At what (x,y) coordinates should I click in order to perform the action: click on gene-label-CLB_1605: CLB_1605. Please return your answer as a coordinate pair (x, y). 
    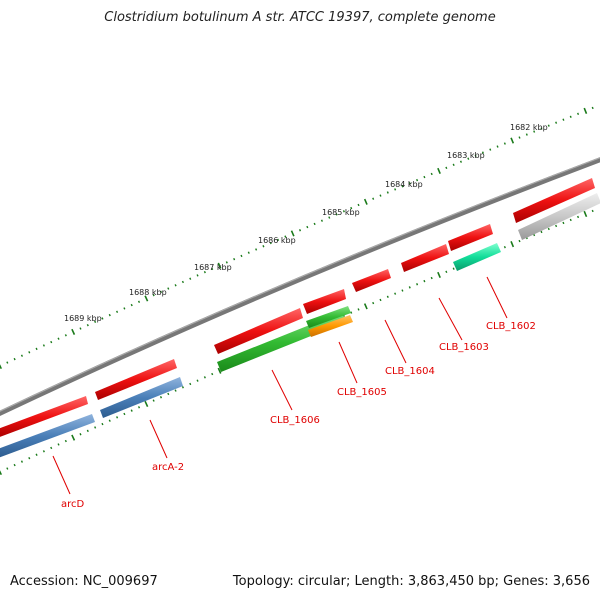
    Looking at the image, I should click on (362, 392).